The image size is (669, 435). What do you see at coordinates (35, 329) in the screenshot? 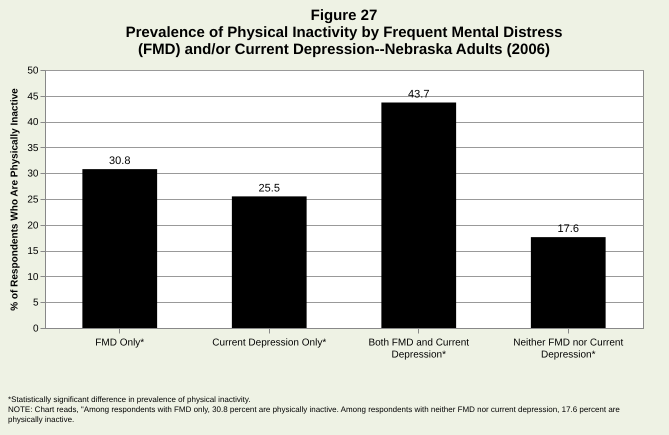
I see `y-tick-label: 0` at bounding box center [35, 329].